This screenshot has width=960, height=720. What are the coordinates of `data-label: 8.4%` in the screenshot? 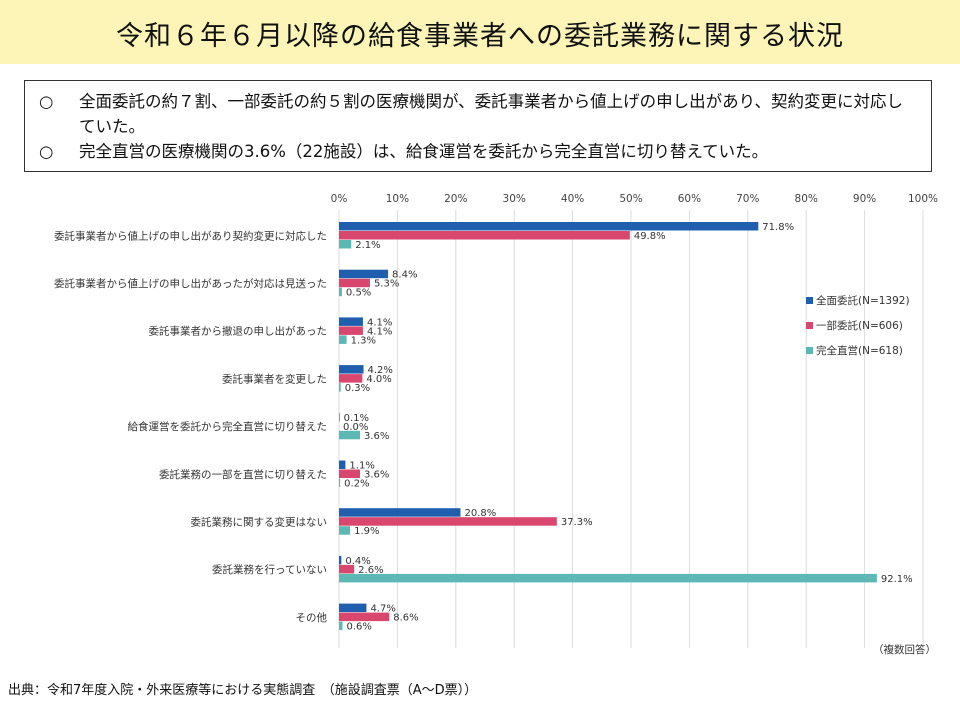 It's located at (404, 275).